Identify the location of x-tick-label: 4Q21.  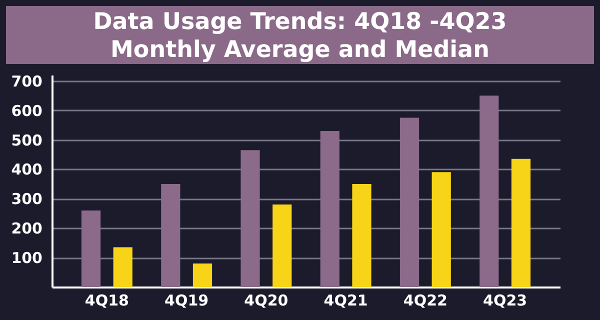
(346, 301).